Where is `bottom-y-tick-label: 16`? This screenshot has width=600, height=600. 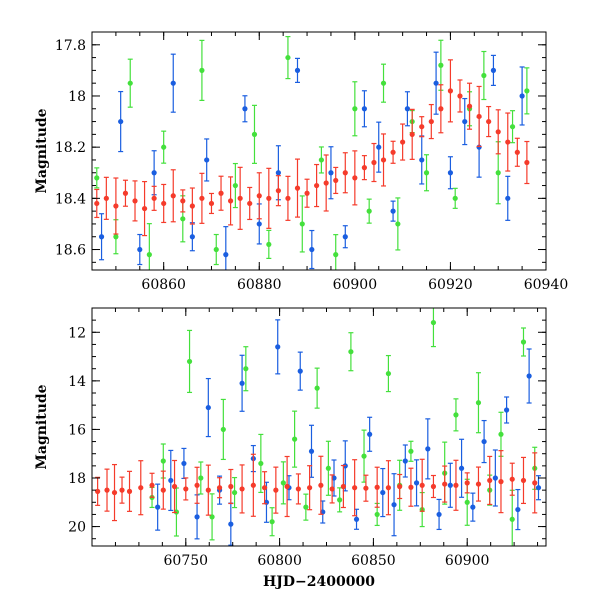
bottom-y-tick-label: 16 is located at coordinates (77, 430).